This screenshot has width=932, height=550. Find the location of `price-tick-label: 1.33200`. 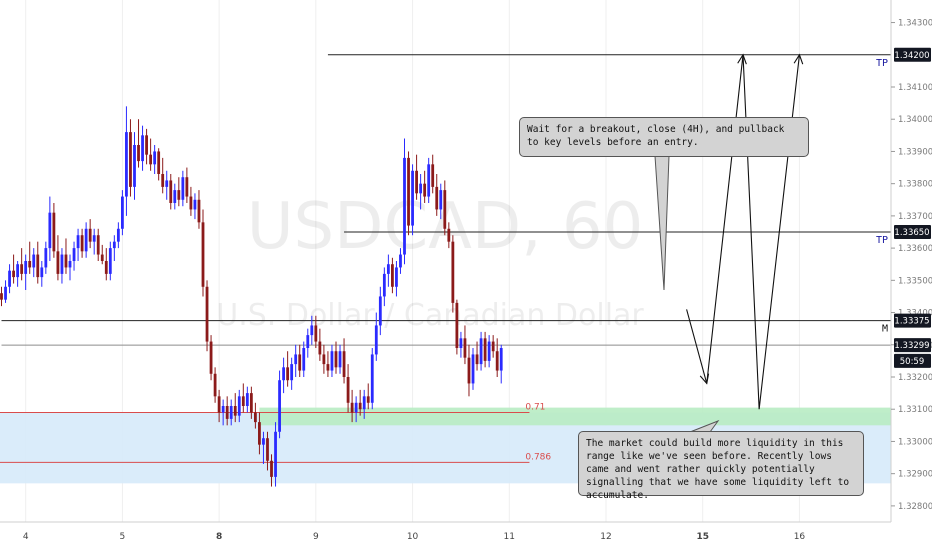

price-tick-label: 1.33200 is located at coordinates (915, 378).